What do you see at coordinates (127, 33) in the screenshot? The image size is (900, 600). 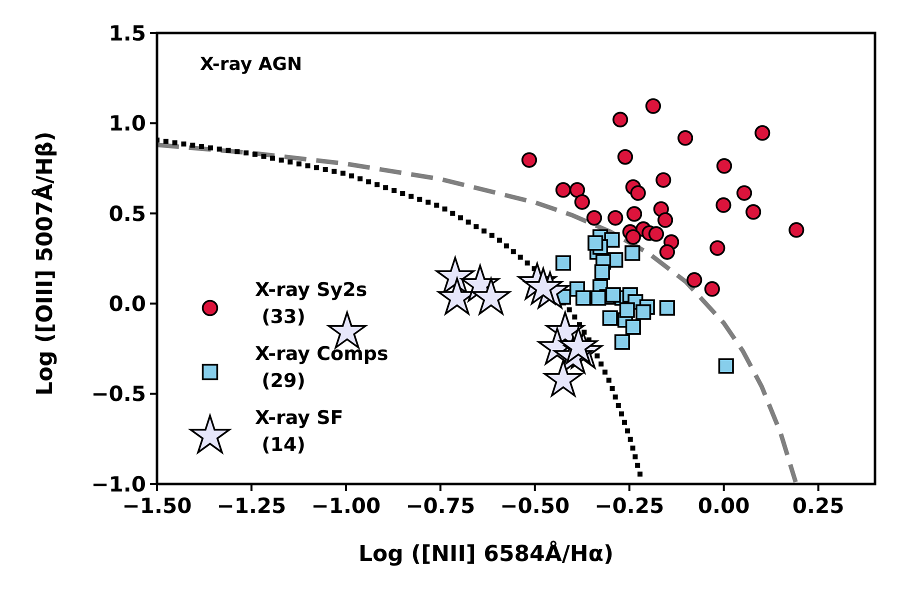 I see `y-tick-label: 1.5` at bounding box center [127, 33].